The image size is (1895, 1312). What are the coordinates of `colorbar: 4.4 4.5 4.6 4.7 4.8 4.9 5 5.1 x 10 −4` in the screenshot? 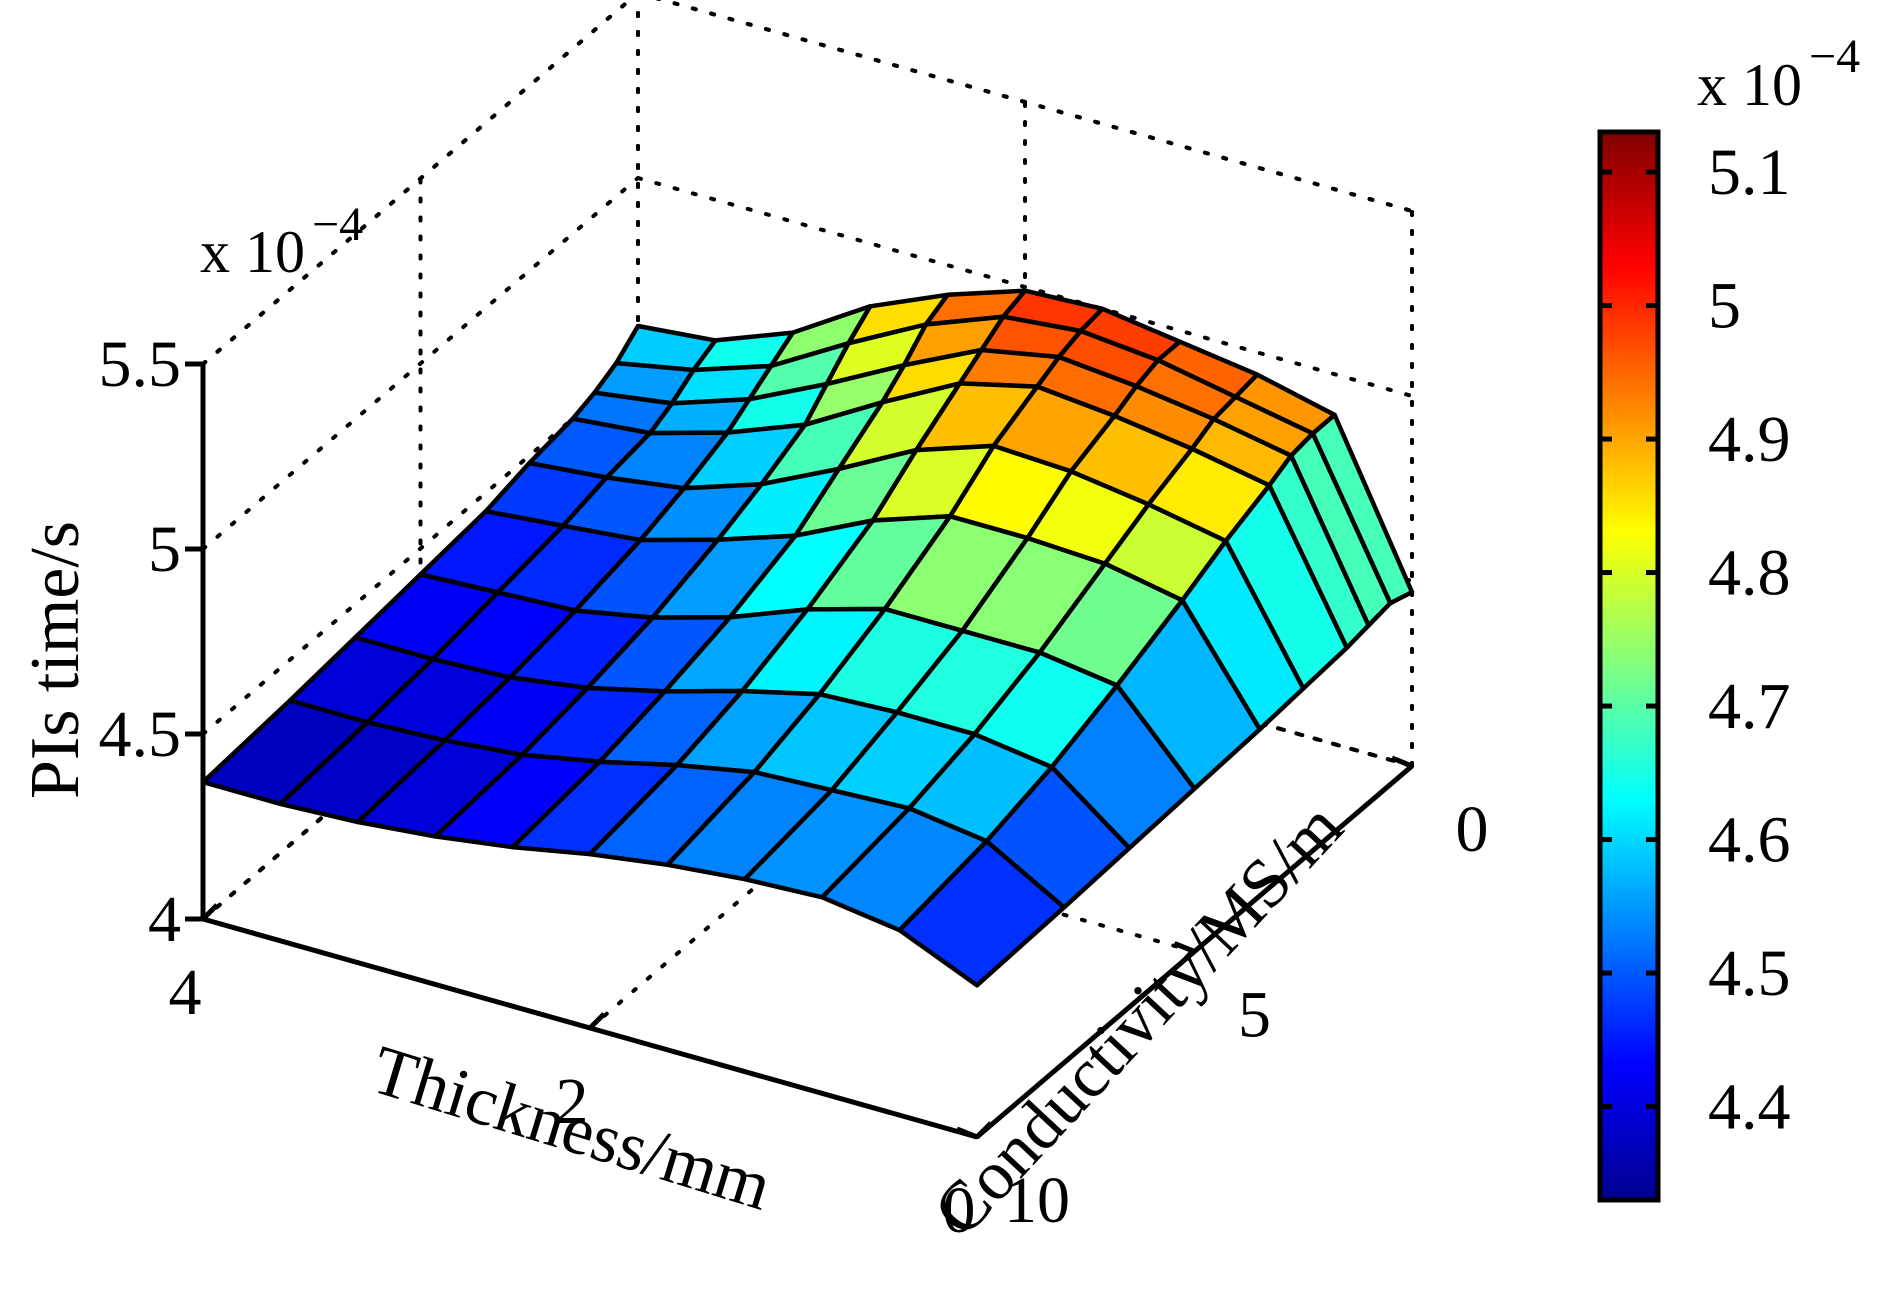 It's located at (1728, 616).